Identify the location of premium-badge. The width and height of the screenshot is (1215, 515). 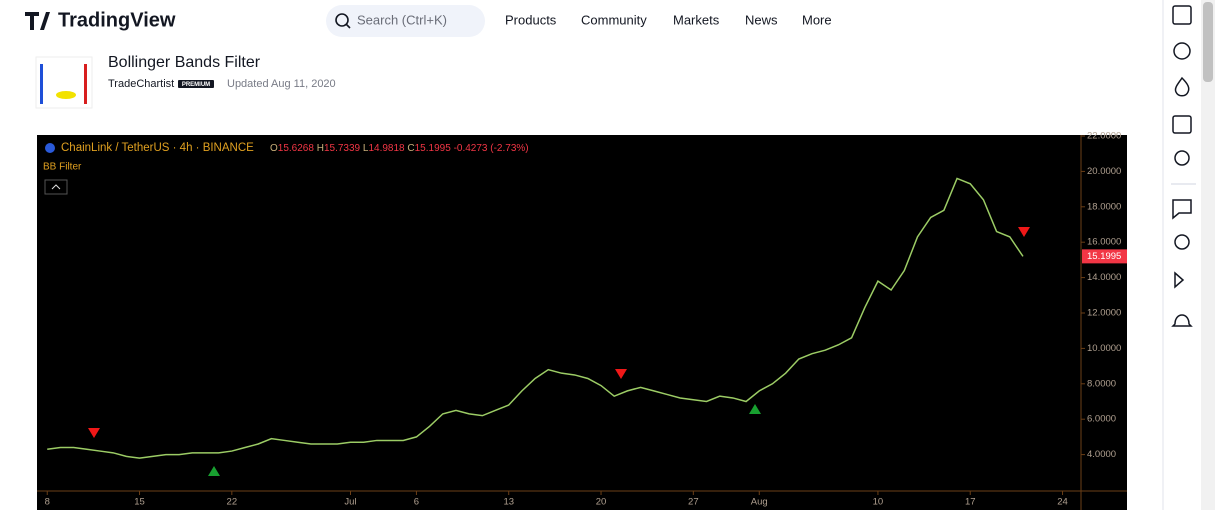
(196, 84).